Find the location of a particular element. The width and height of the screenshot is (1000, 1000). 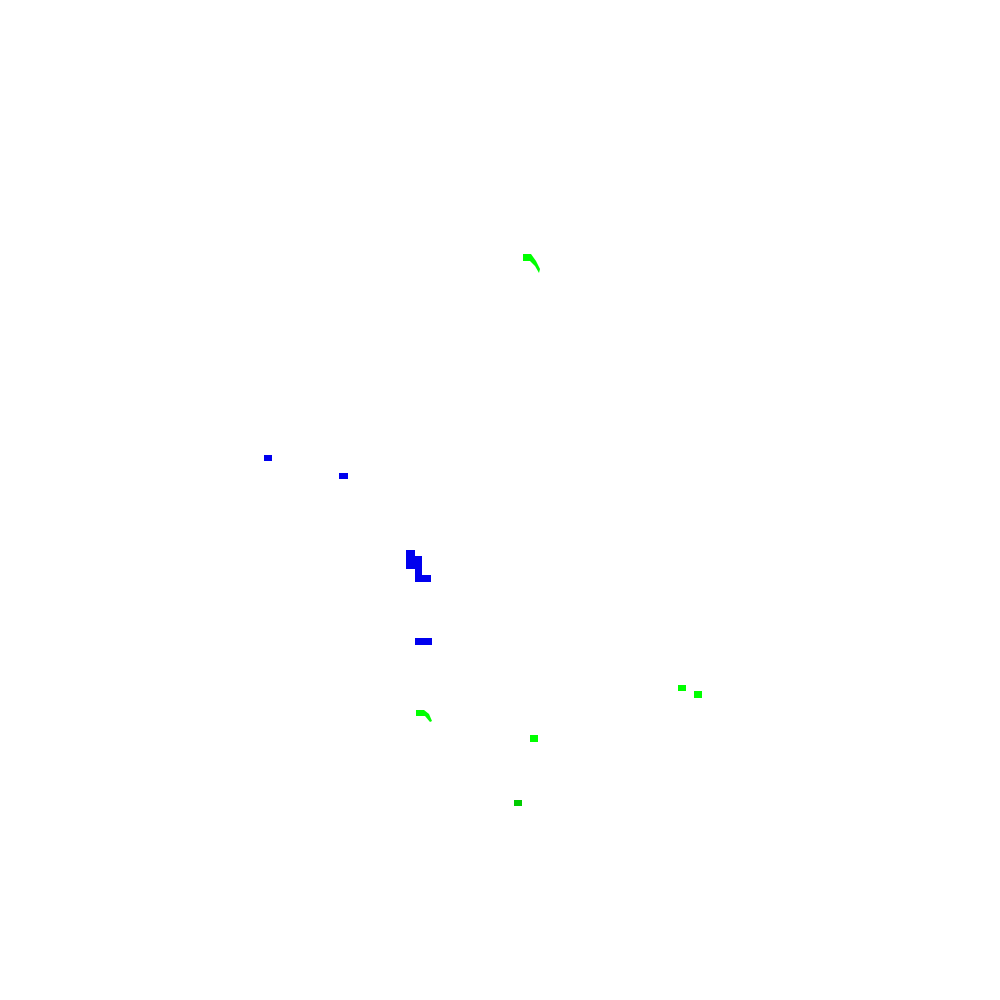

green-mark-center is located at coordinates (534, 738).